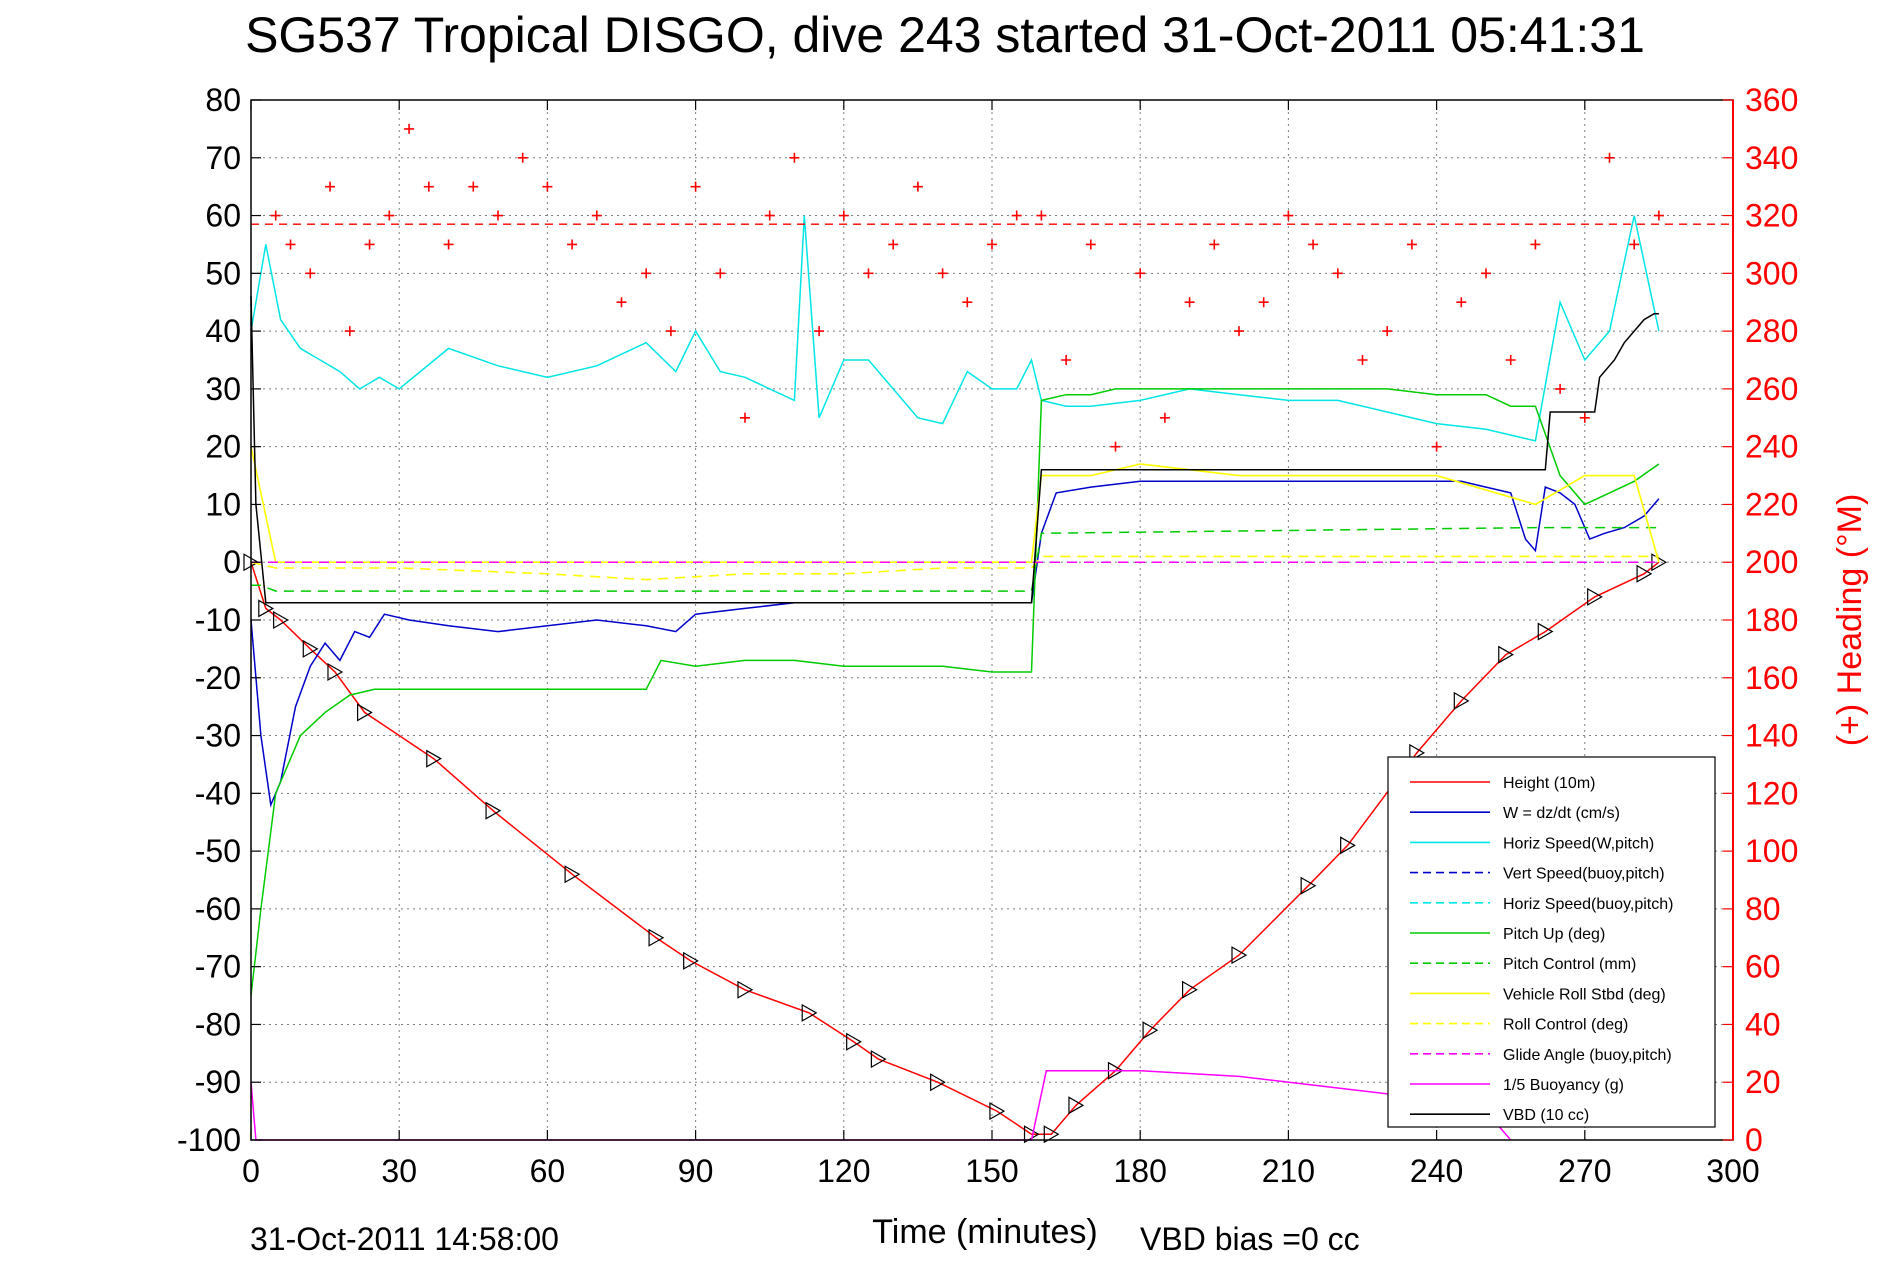 This screenshot has height=1262, width=1891. I want to click on y2-tick-label: 340, so click(1771, 158).